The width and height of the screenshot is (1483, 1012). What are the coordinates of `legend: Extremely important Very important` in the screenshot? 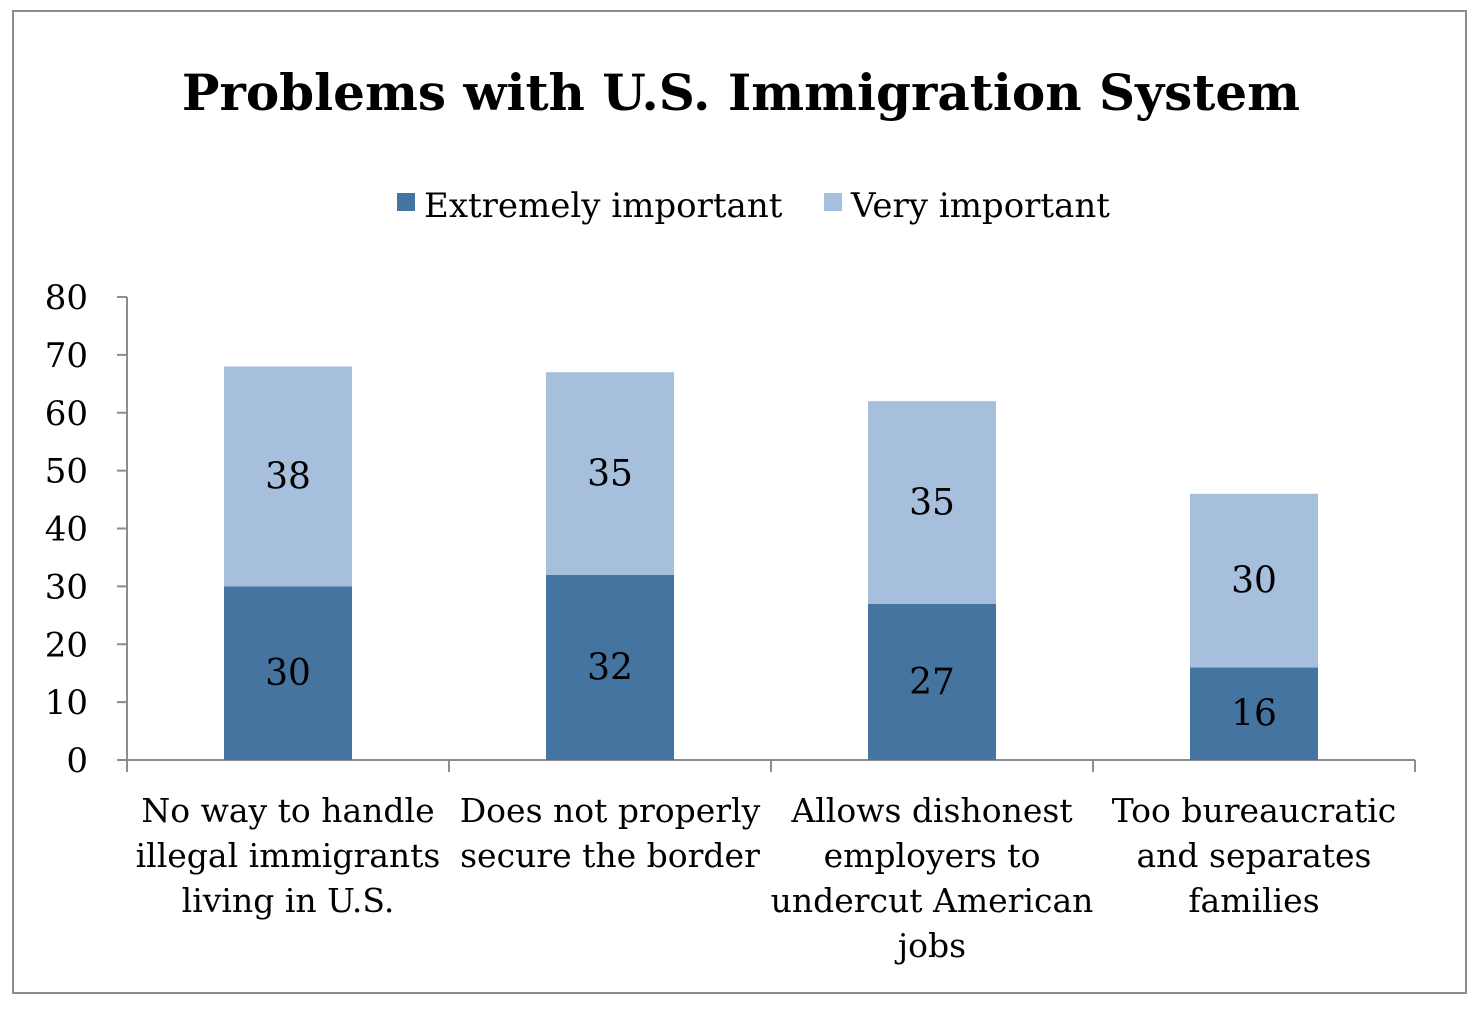 It's located at (753, 206).